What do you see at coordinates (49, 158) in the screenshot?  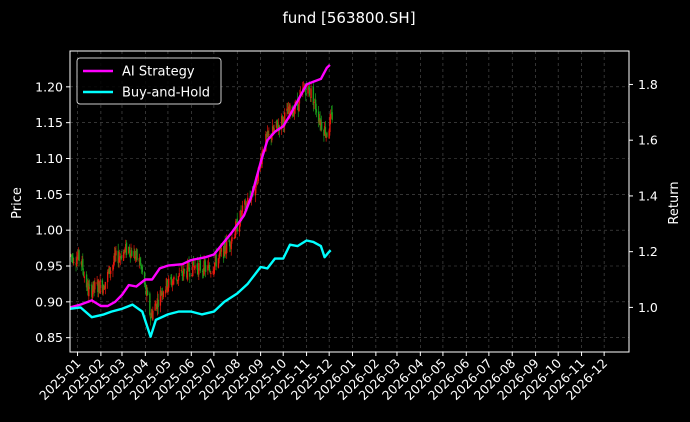 I see `y-tick-label: 1.10` at bounding box center [49, 158].